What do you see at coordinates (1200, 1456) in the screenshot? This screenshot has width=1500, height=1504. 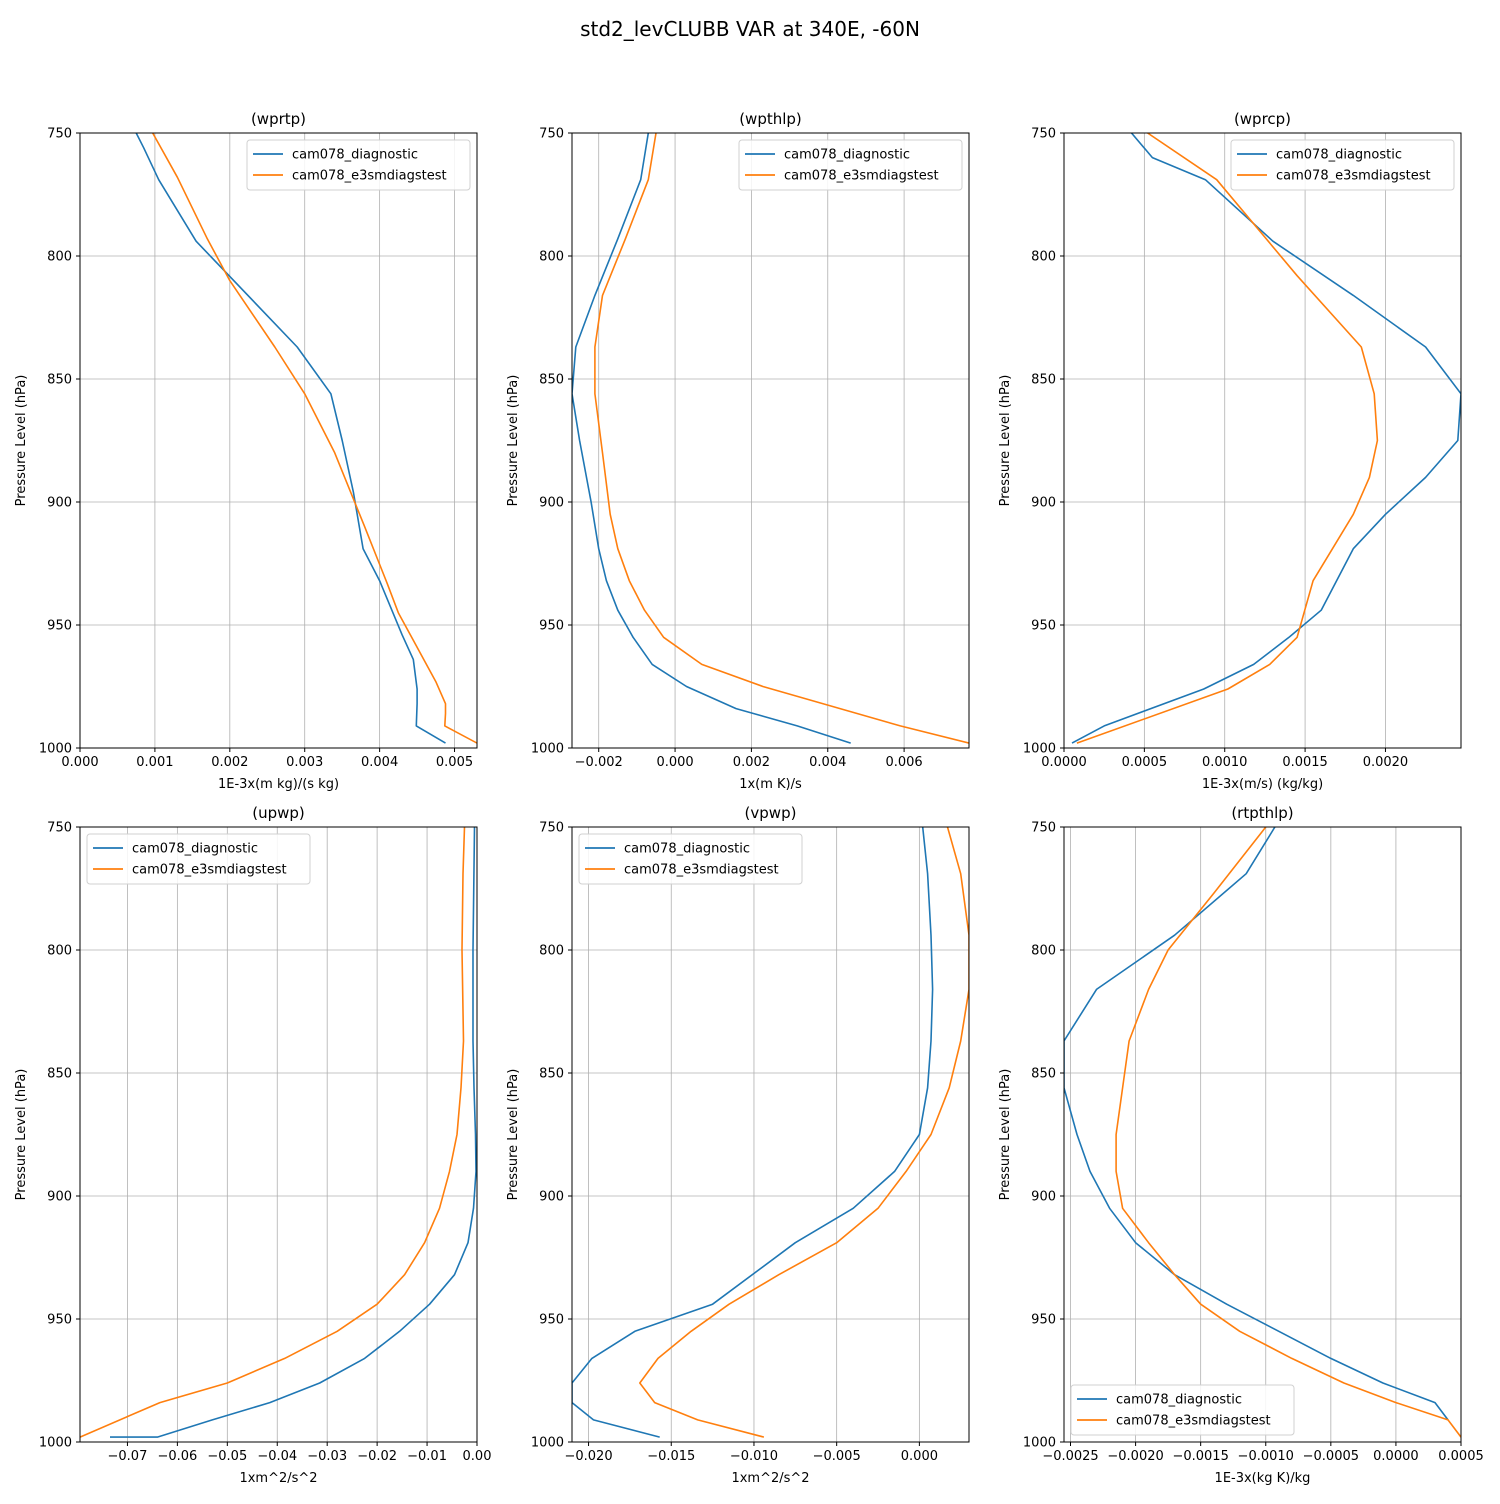 I see `x-tick-label: −0.0015` at bounding box center [1200, 1456].